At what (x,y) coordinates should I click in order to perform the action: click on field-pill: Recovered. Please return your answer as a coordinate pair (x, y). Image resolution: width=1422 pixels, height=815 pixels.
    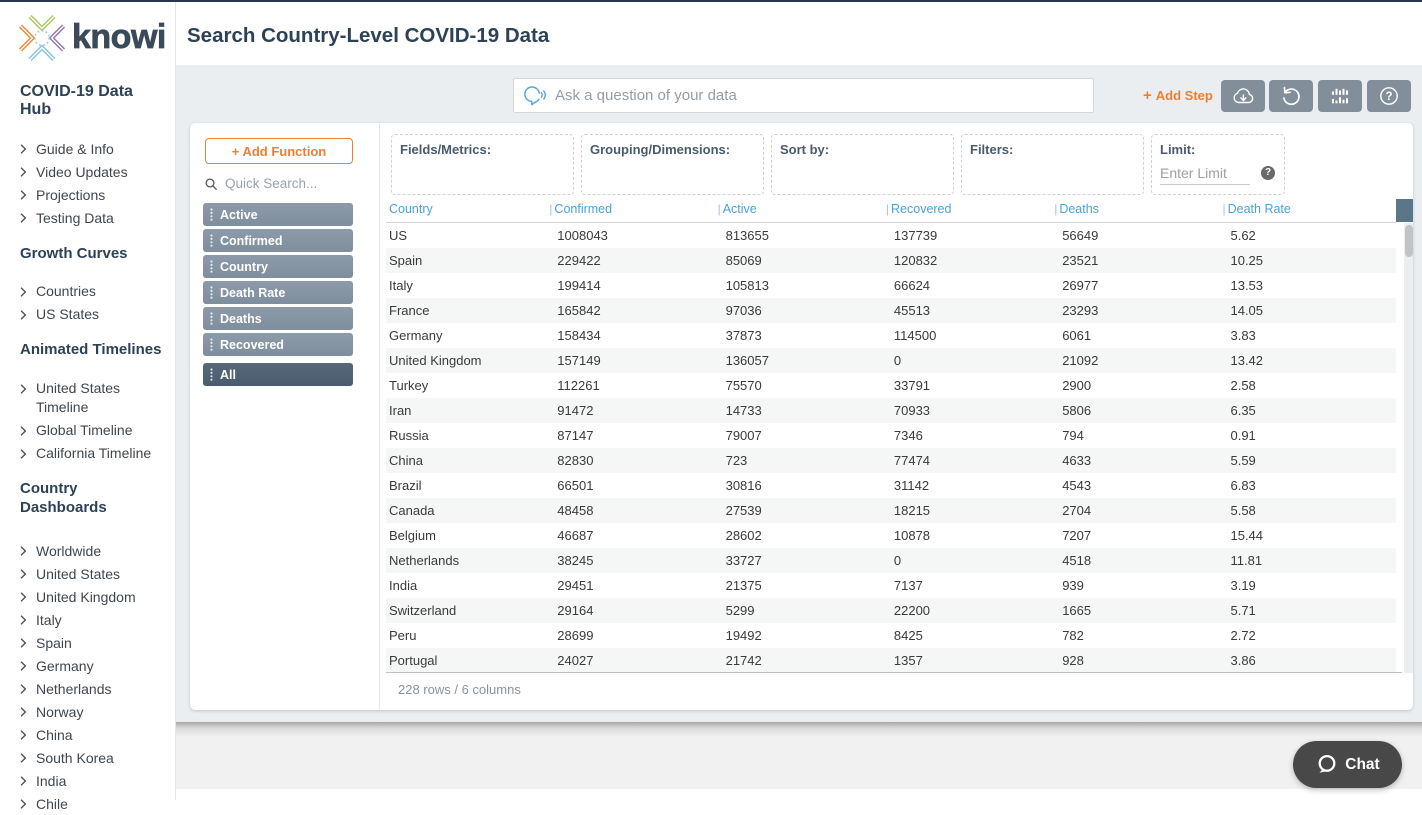
    Looking at the image, I should click on (278, 344).